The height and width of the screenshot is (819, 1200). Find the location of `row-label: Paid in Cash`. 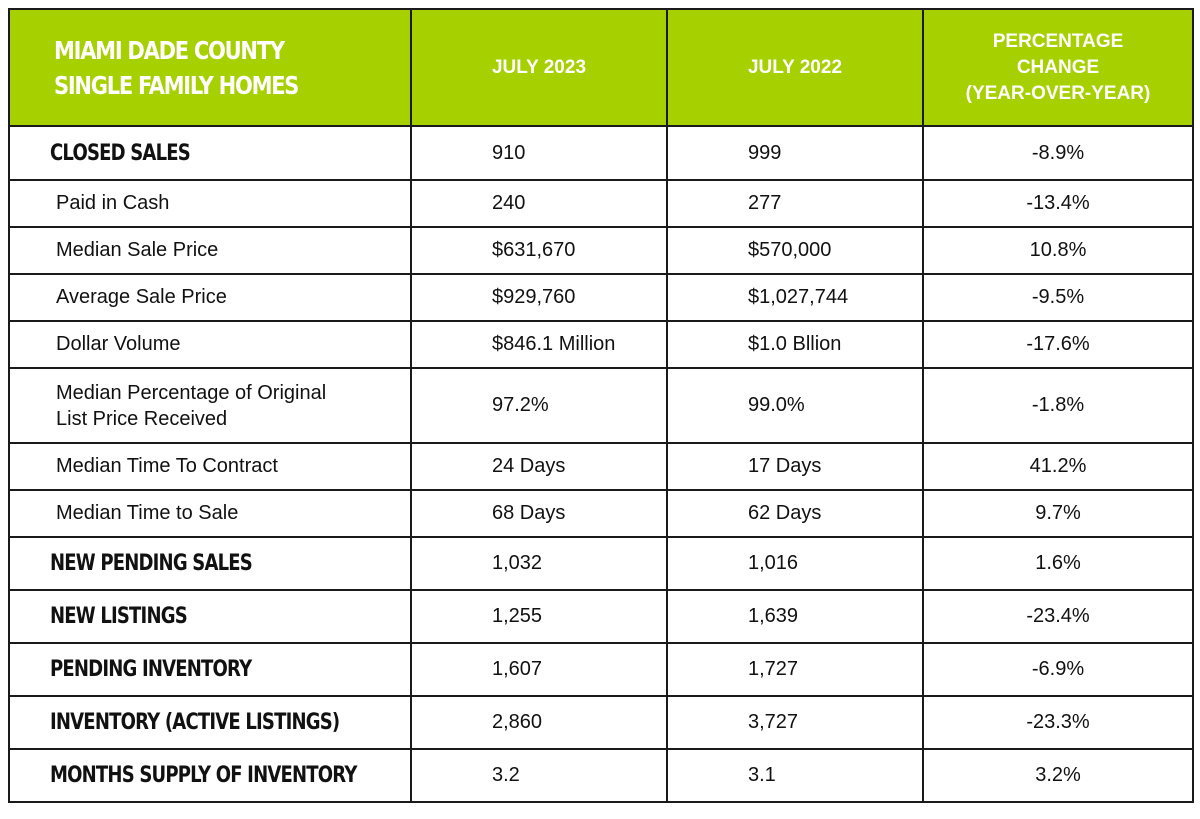

row-label: Paid in Cash is located at coordinates (210, 203).